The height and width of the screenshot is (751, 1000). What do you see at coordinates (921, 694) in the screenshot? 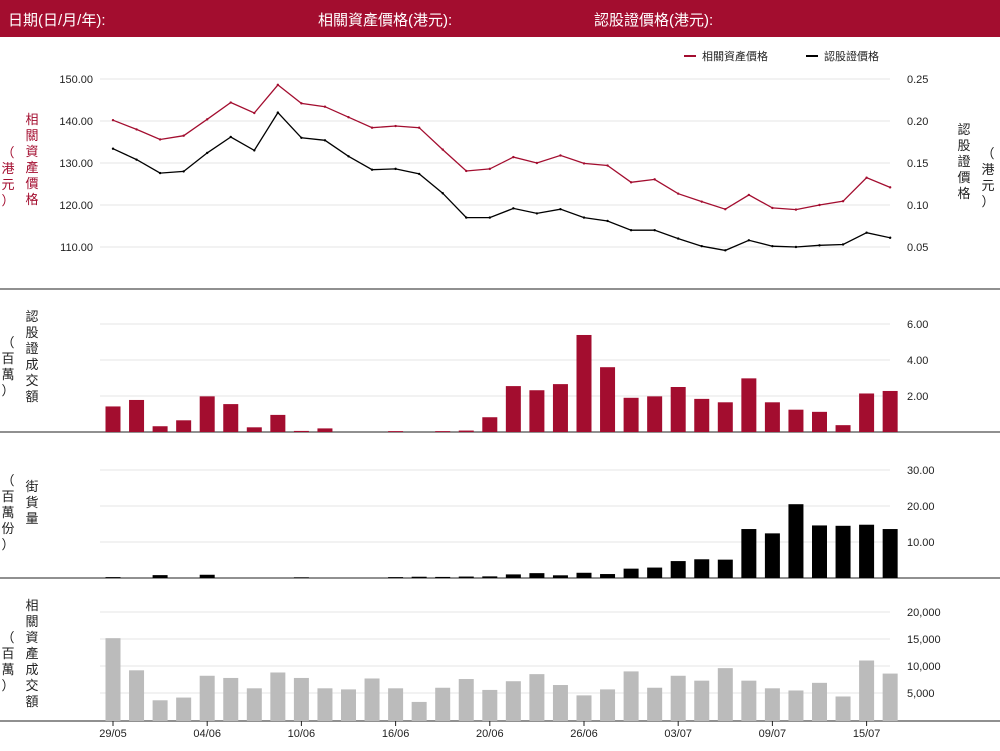
I see `y-tick: 5,000` at bounding box center [921, 694].